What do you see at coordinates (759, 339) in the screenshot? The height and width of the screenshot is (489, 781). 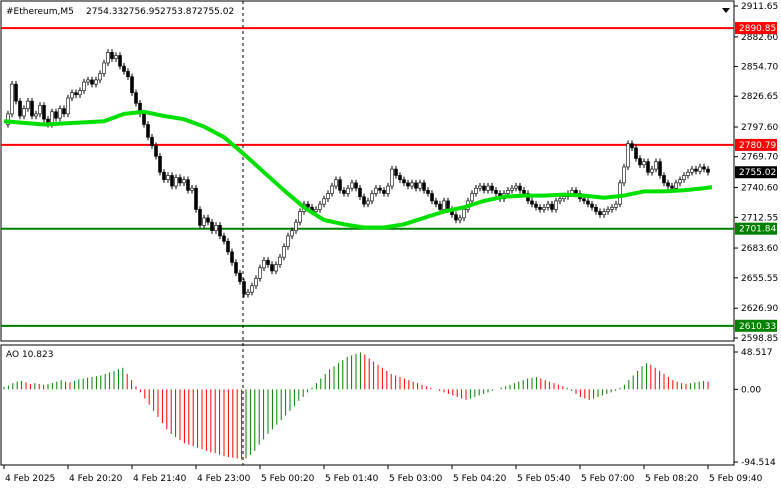 I see `price-tick-label: 2598.85` at bounding box center [759, 339].